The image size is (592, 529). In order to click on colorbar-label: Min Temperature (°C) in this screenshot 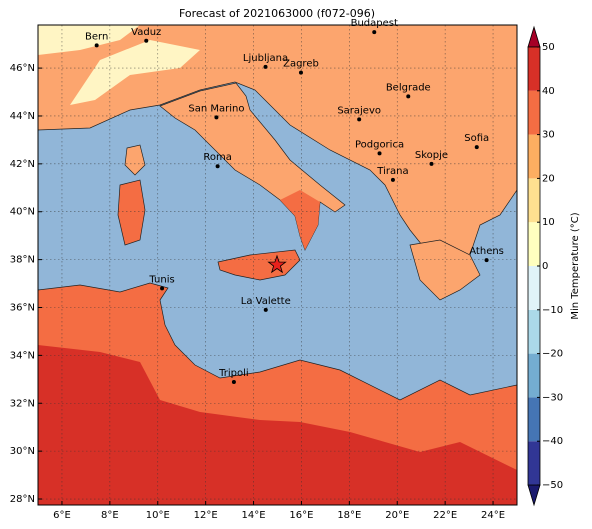, I will do `click(575, 265)`.